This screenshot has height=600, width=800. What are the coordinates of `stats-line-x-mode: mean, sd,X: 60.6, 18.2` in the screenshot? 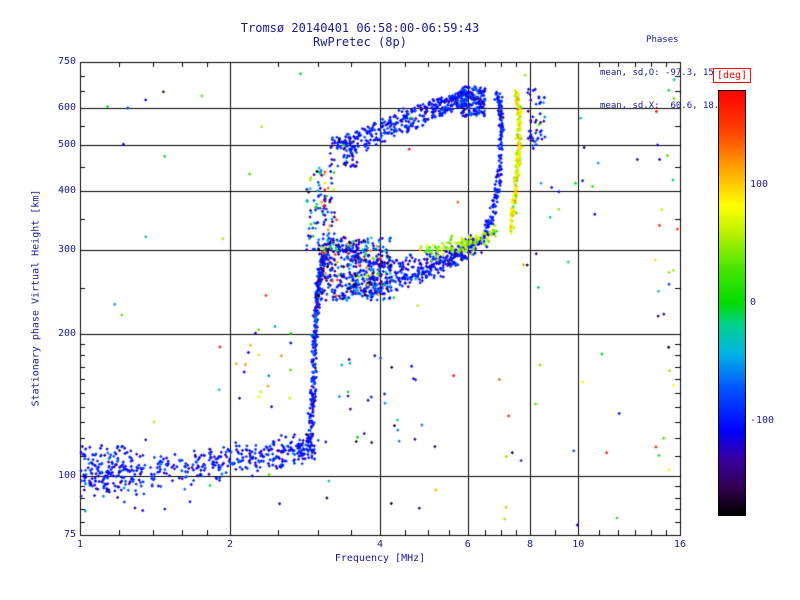 It's located at (662, 106).